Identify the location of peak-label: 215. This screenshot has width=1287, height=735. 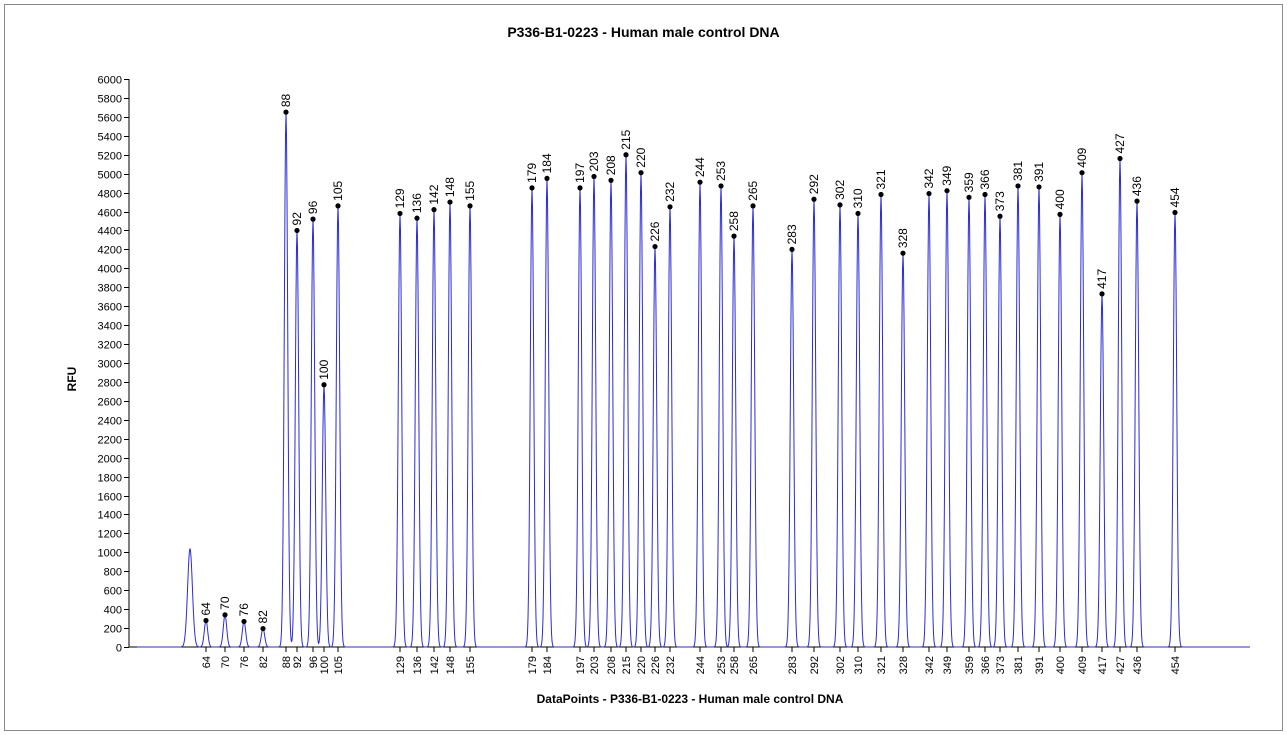
(626, 139).